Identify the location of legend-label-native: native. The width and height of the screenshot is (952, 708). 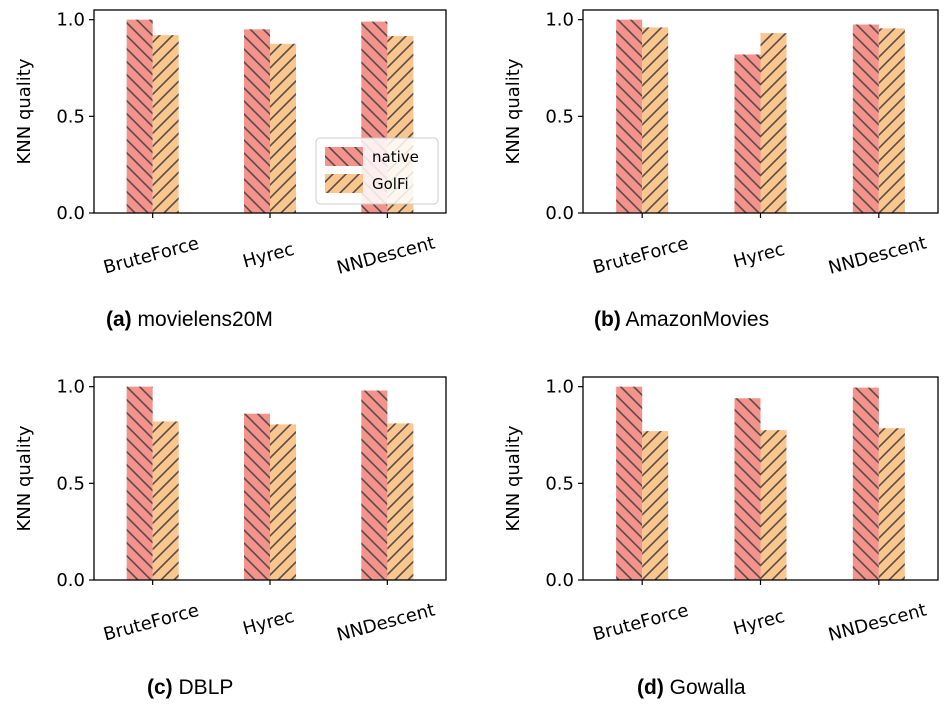
(395, 157).